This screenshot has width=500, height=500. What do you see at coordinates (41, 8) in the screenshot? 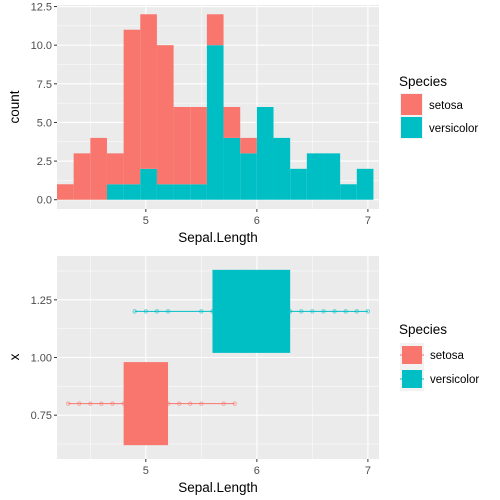
I see `histogram-y-tick-label: 12.5` at bounding box center [41, 8].